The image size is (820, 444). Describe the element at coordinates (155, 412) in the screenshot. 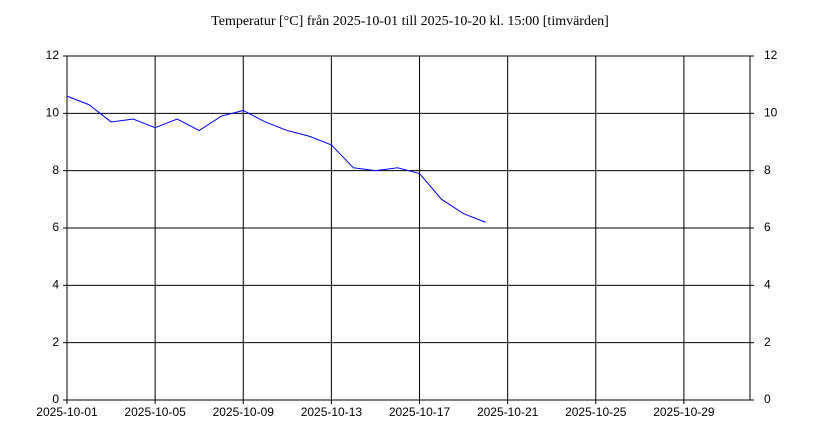

I see `x-tick-label: 2025-10-05` at that location.